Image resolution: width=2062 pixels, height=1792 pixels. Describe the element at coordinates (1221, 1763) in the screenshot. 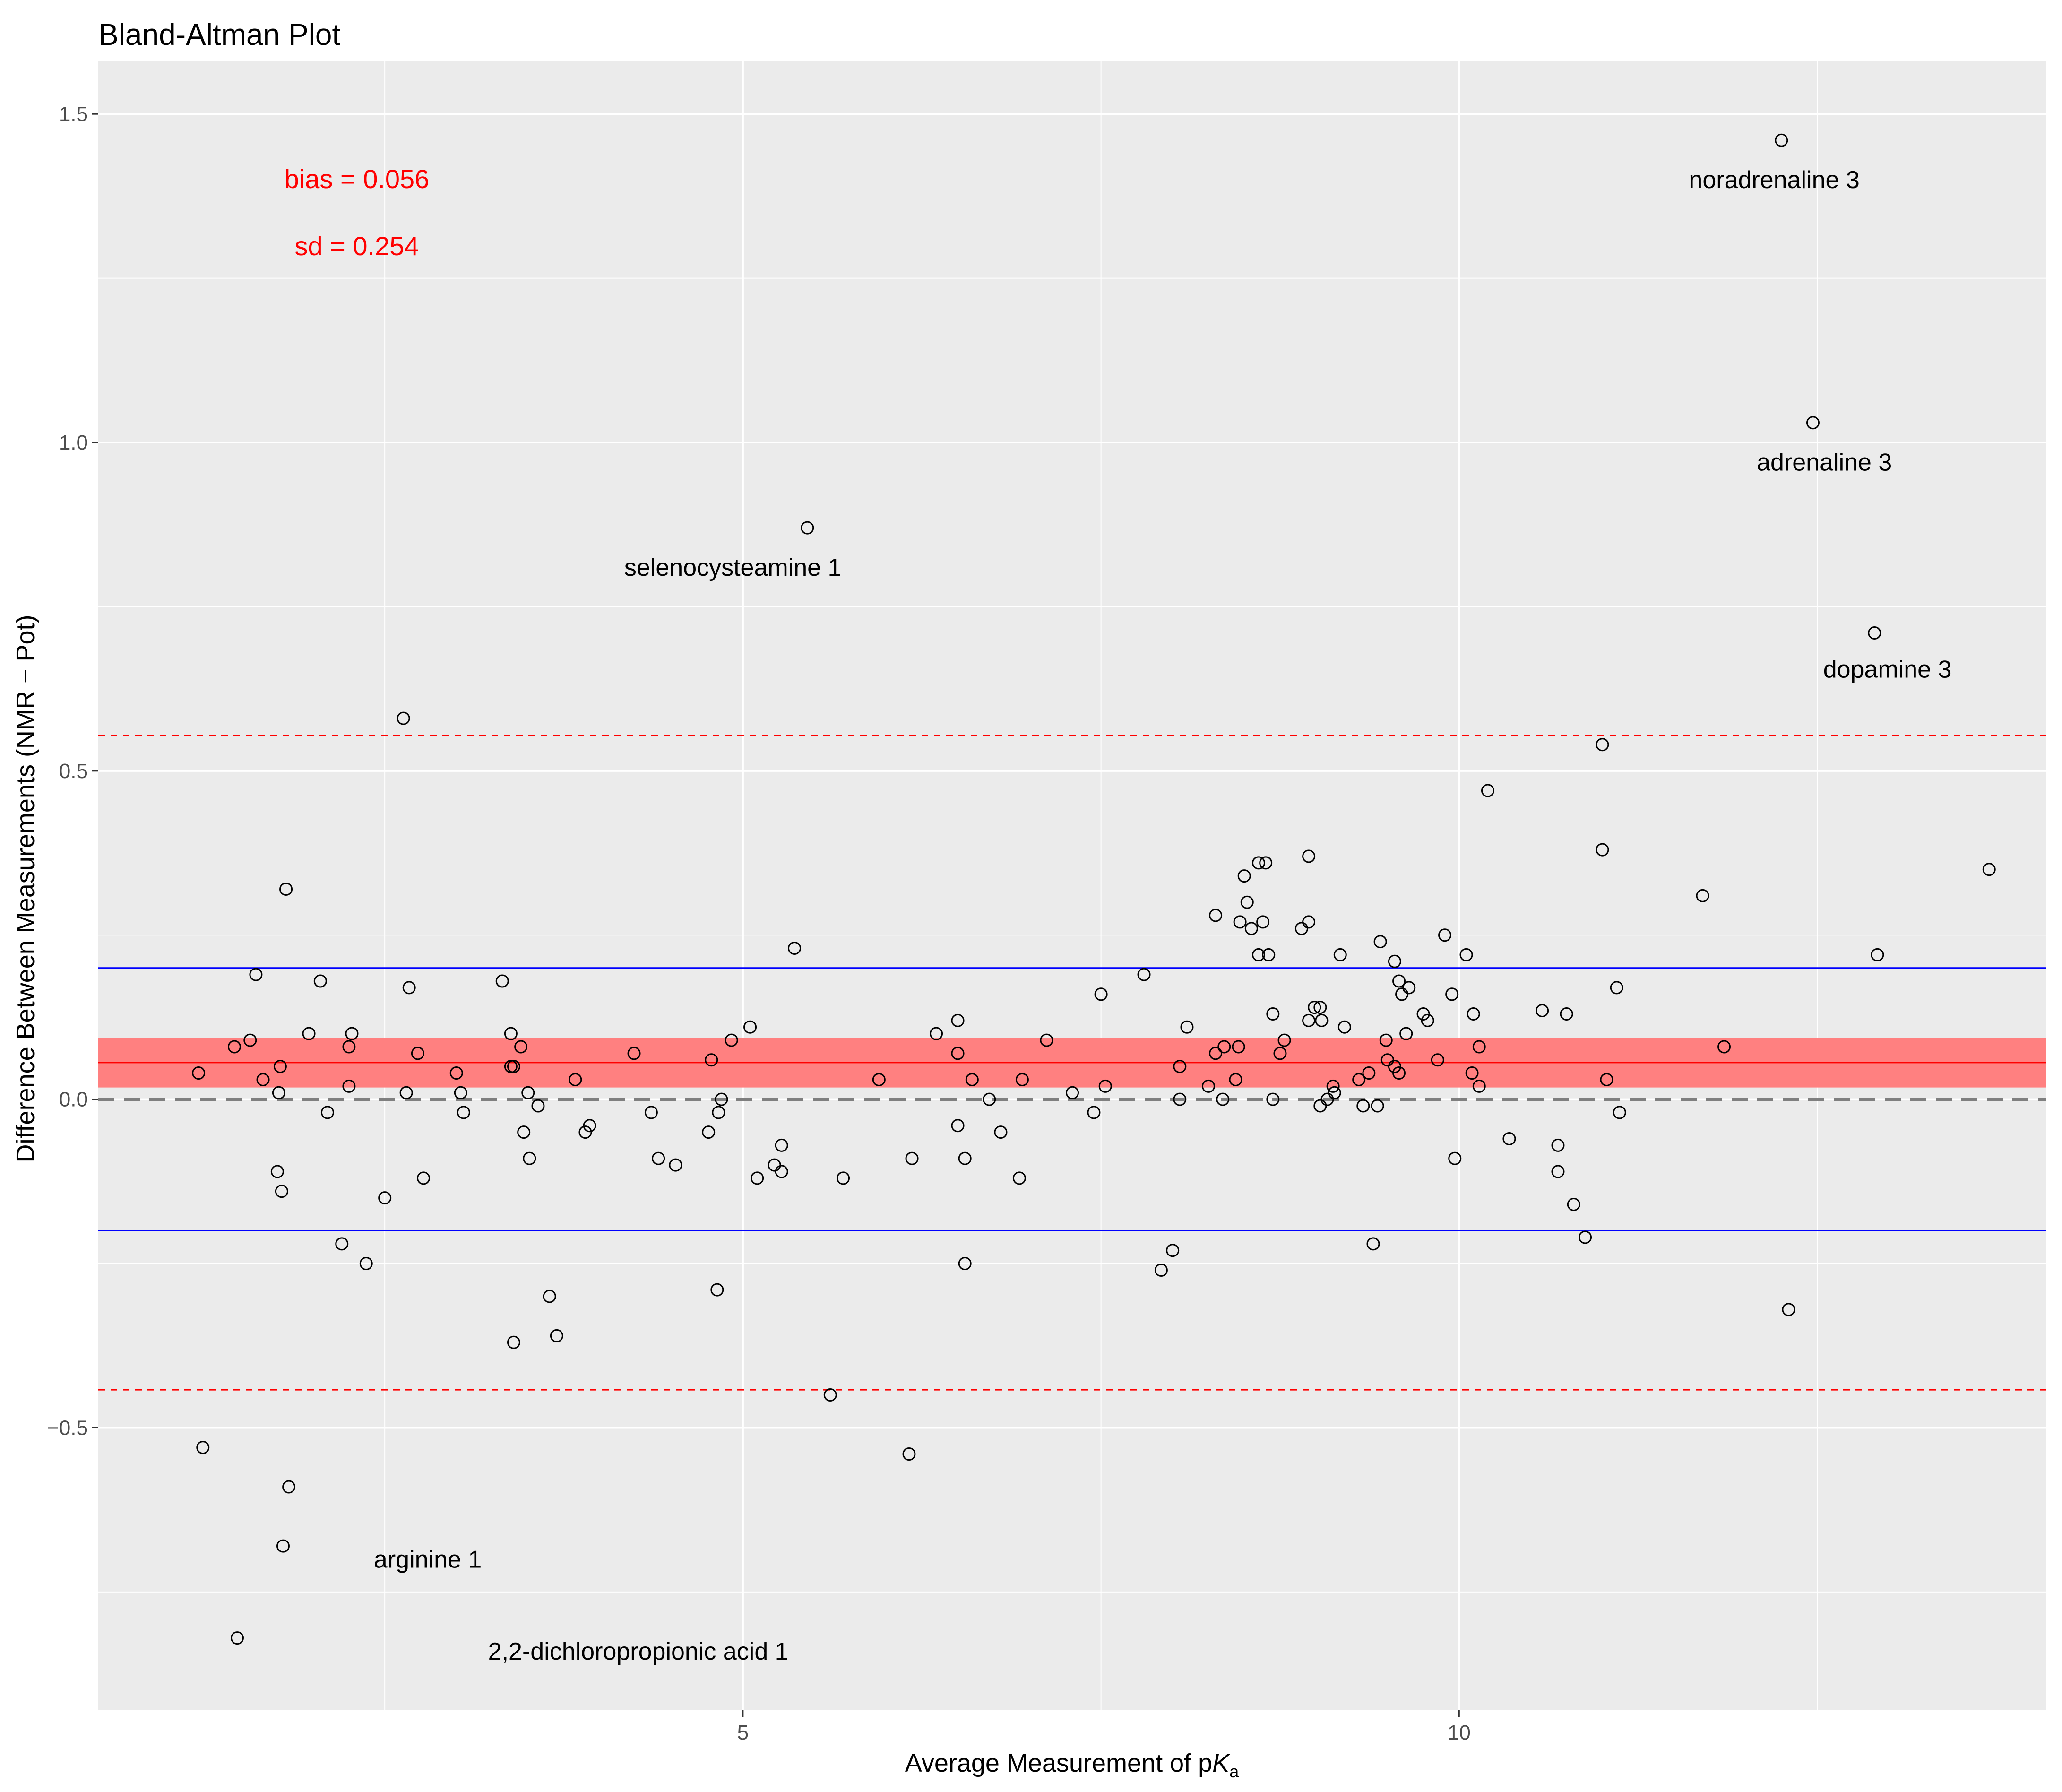

I see `x-axis-label-var: K` at that location.